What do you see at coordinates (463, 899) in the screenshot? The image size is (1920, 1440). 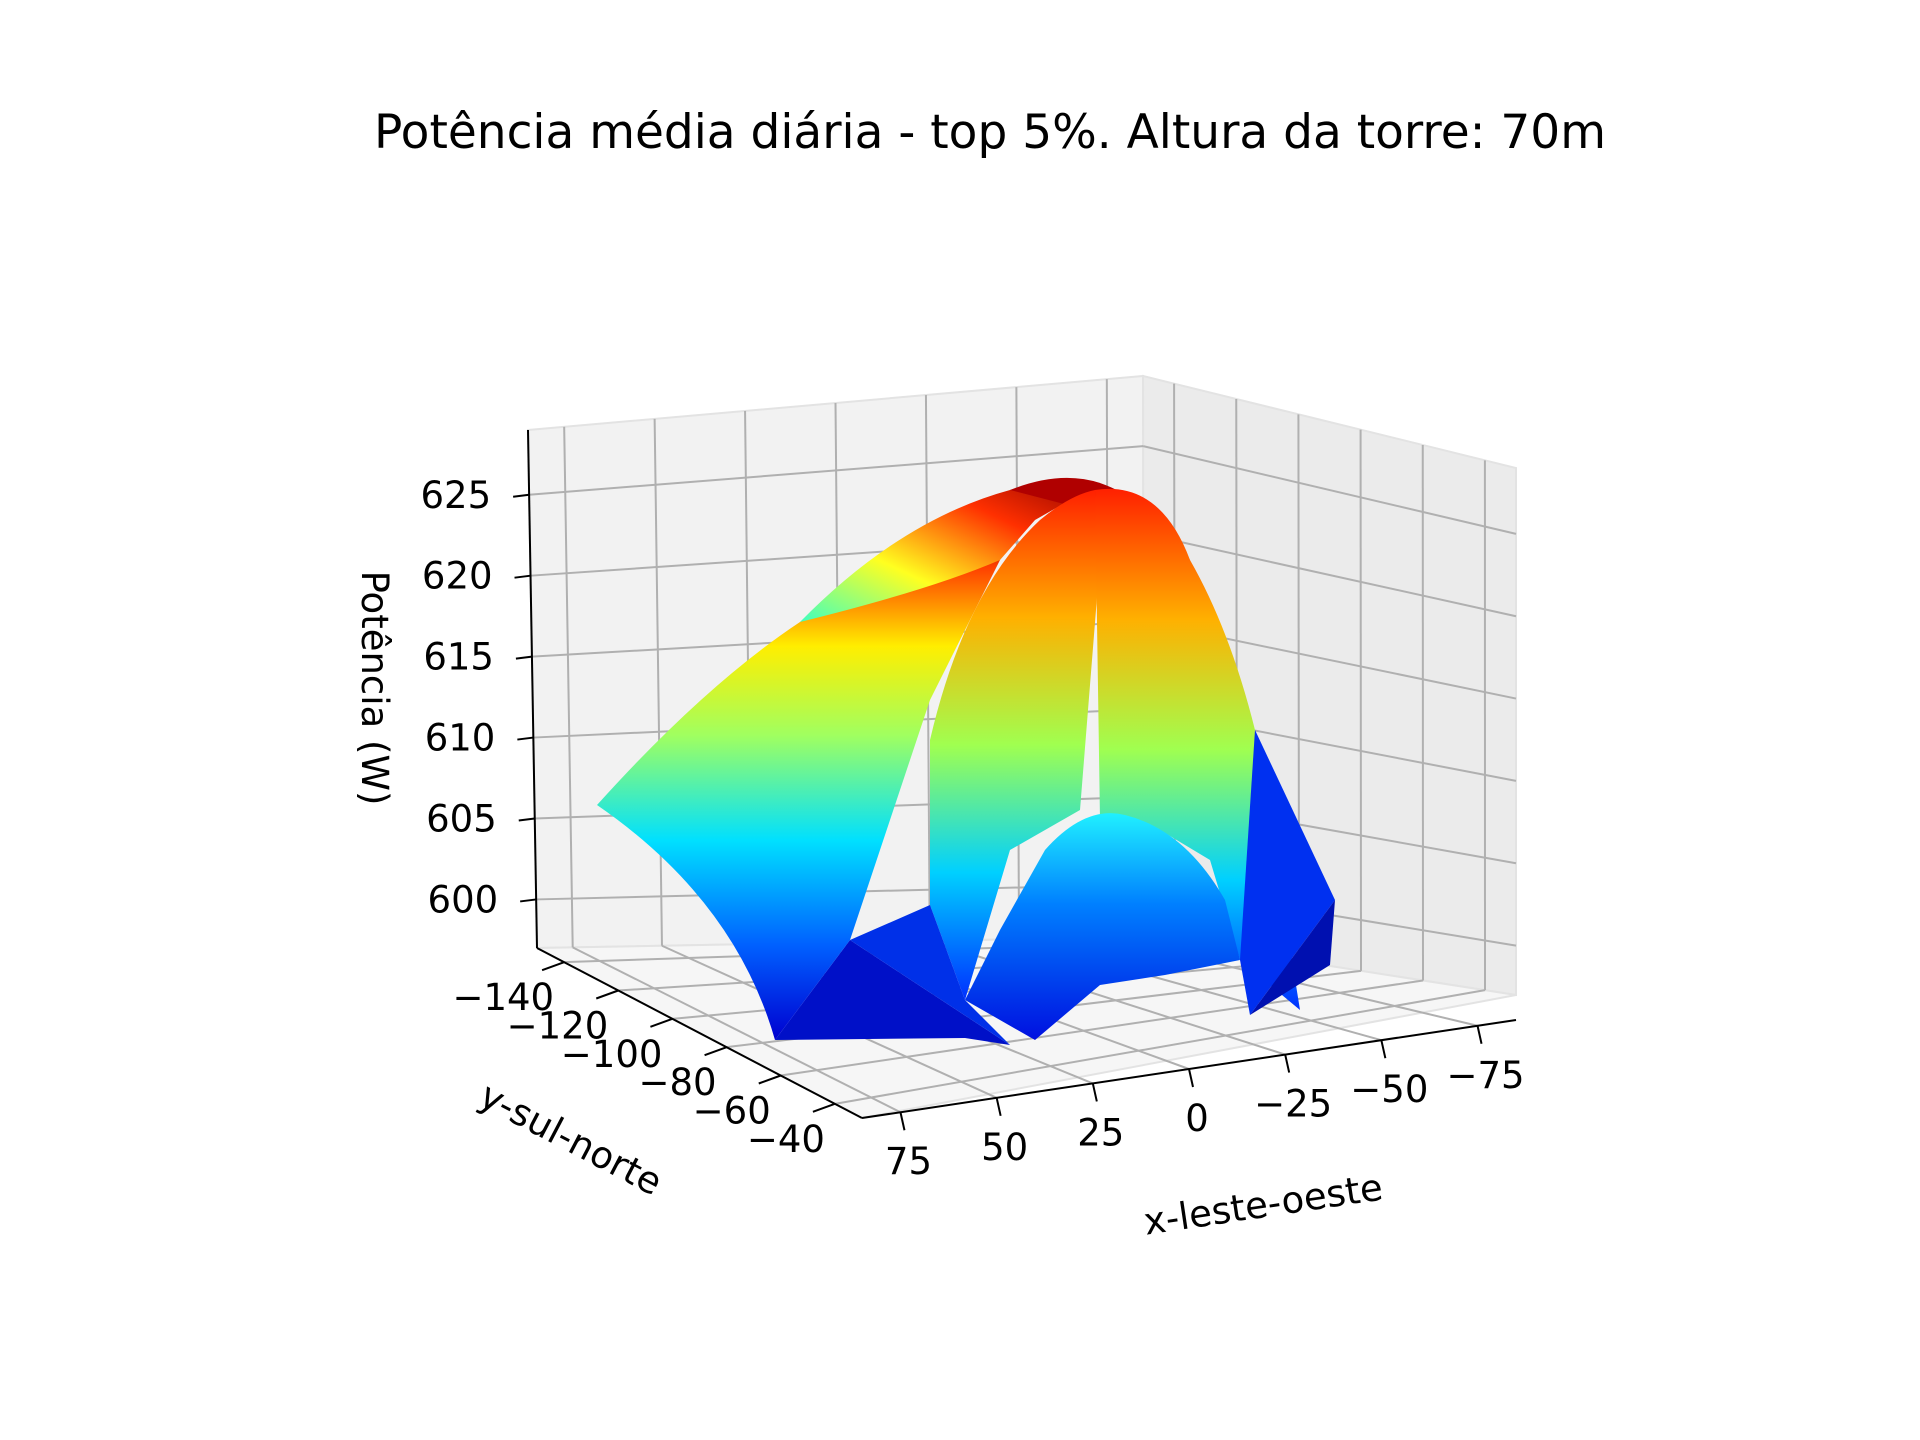 I see `z-tick-label: 600` at bounding box center [463, 899].